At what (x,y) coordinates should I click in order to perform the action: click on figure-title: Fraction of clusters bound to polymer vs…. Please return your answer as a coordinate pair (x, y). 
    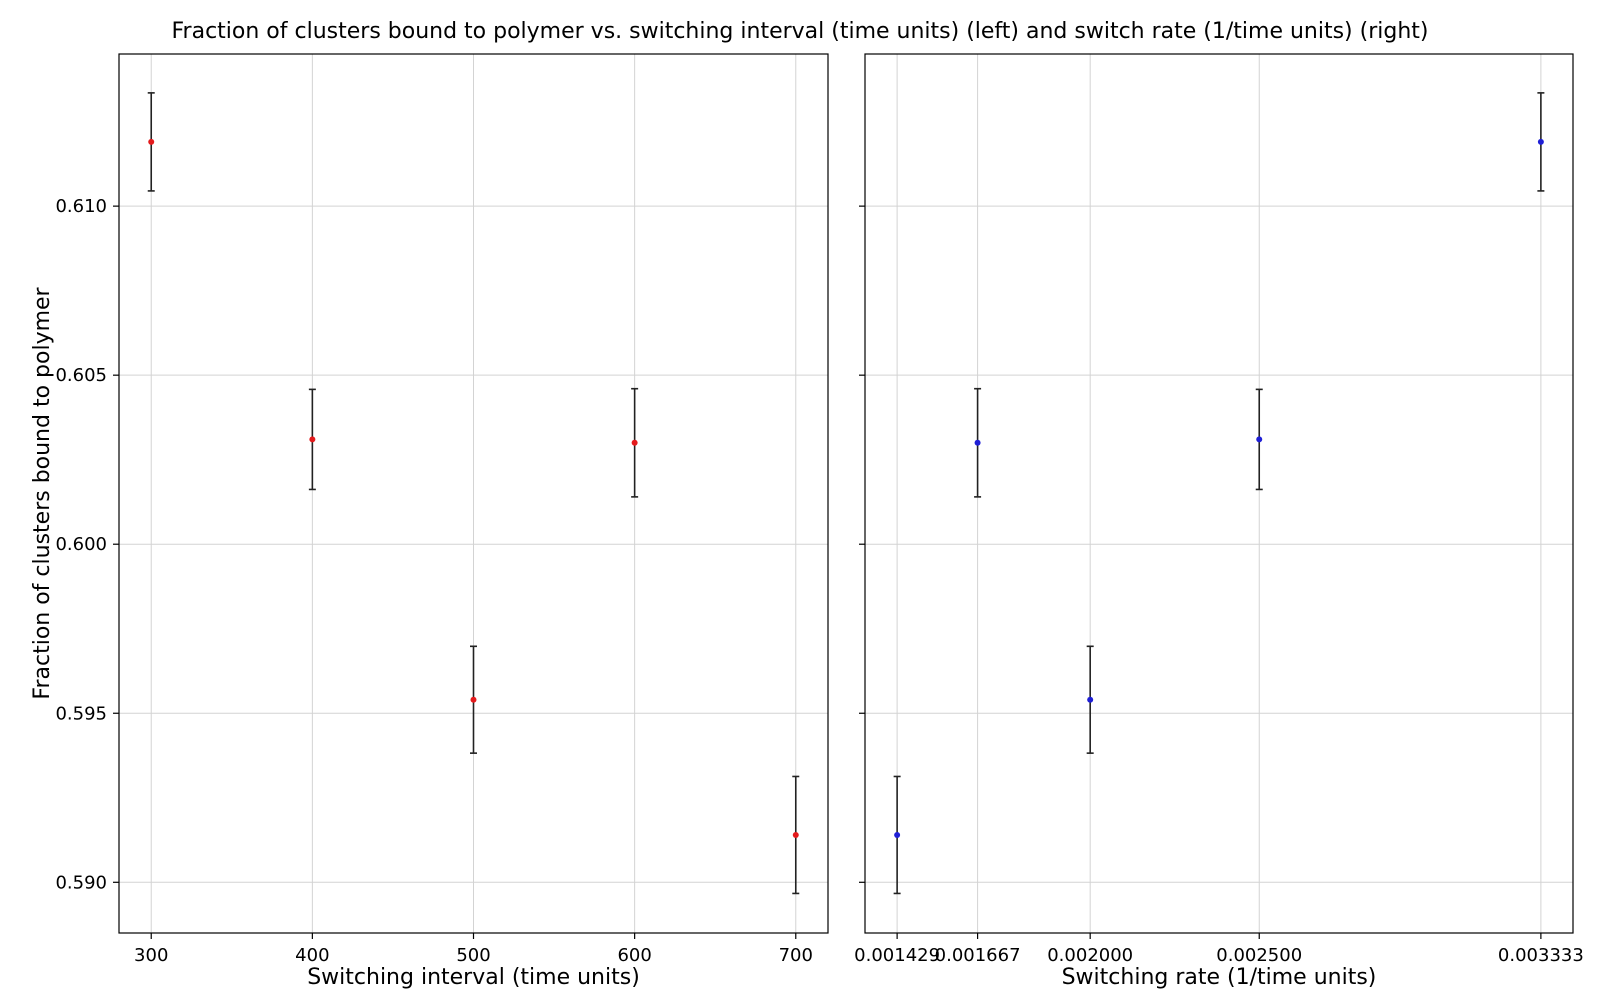
    Looking at the image, I should click on (799, 31).